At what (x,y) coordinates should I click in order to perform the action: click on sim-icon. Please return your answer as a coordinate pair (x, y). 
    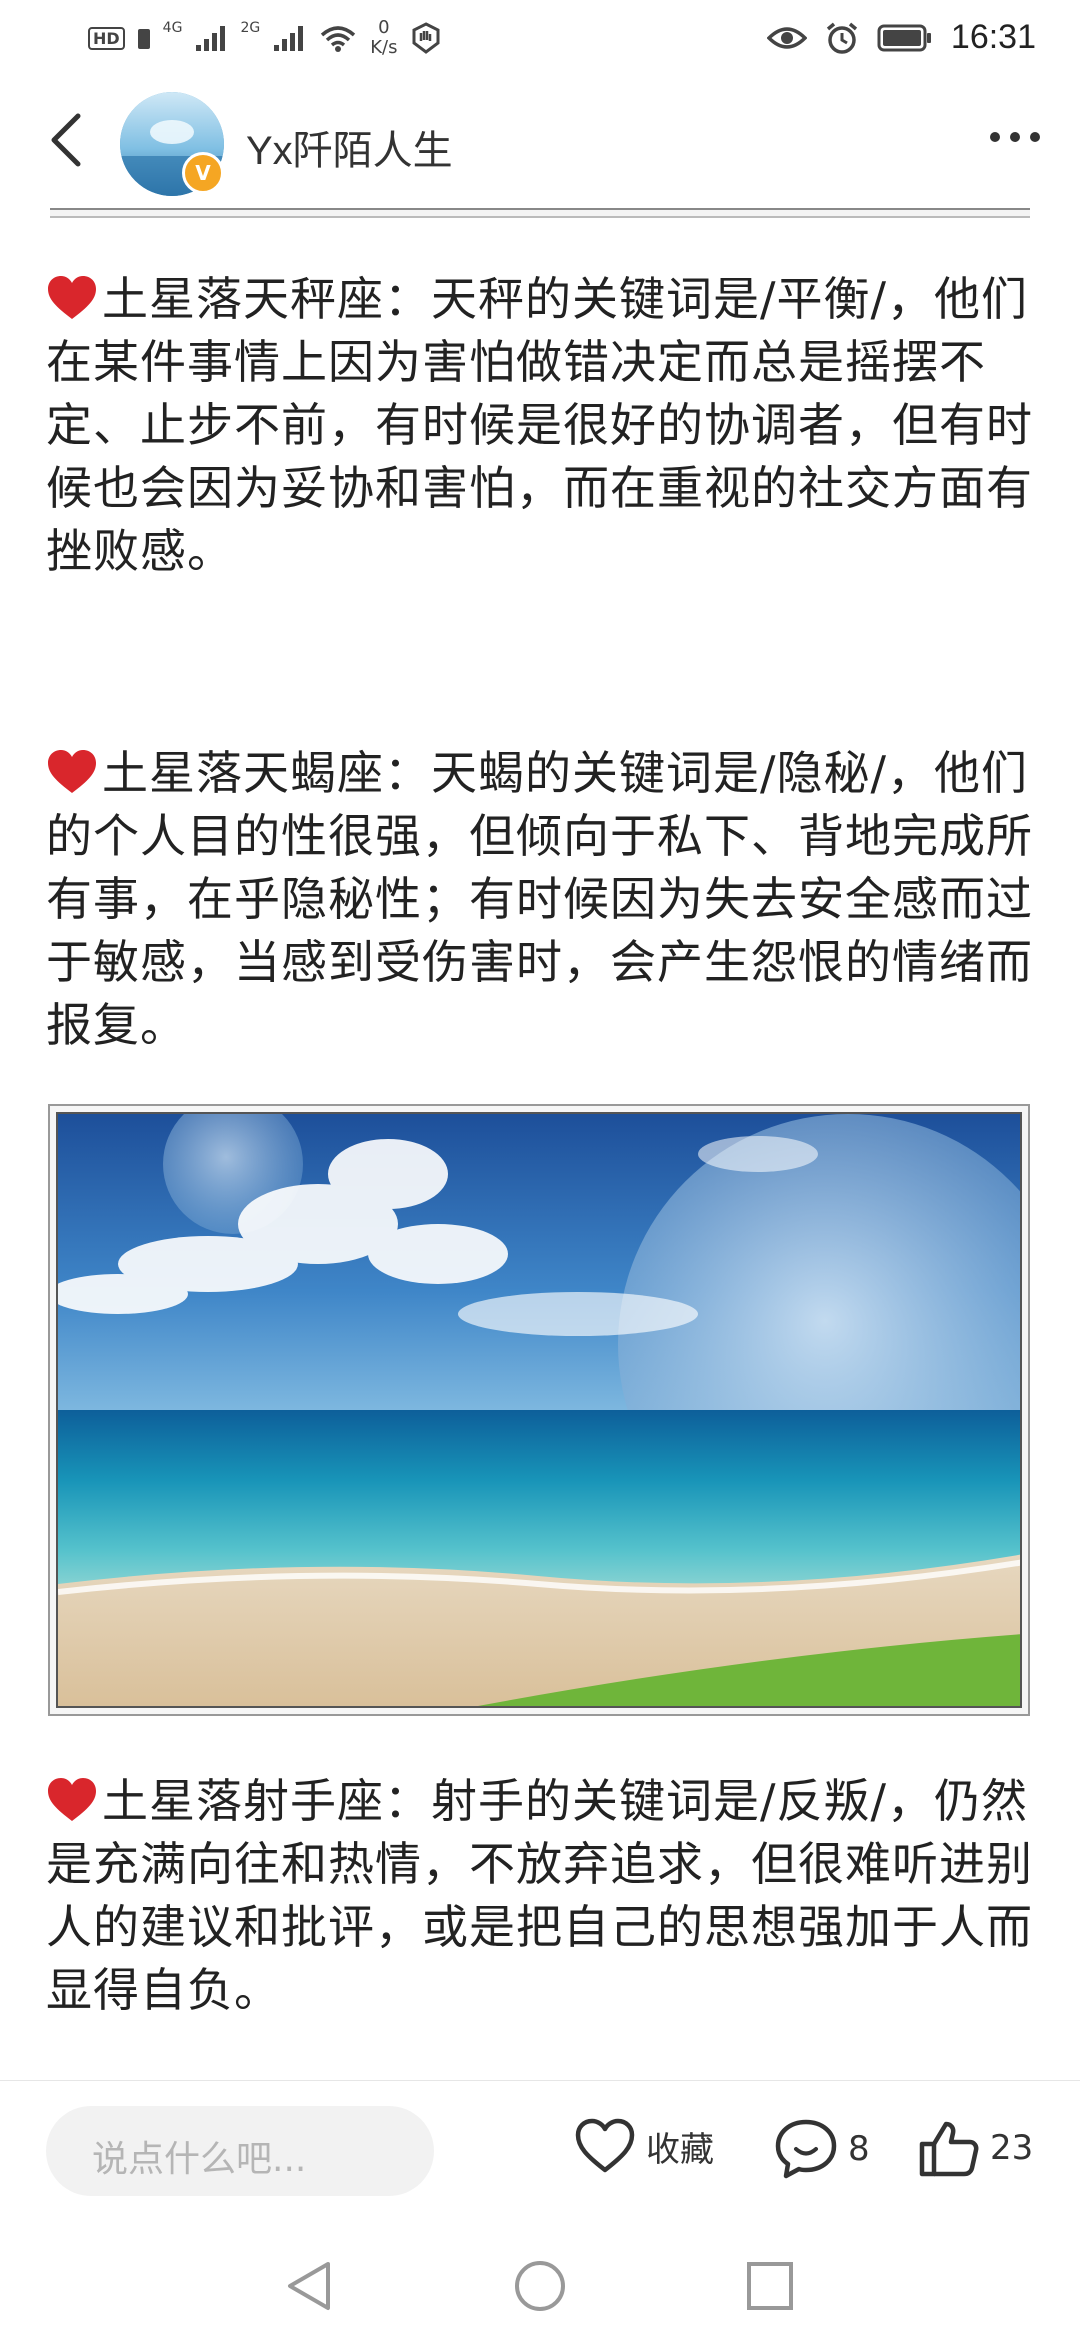
    Looking at the image, I should click on (144, 38).